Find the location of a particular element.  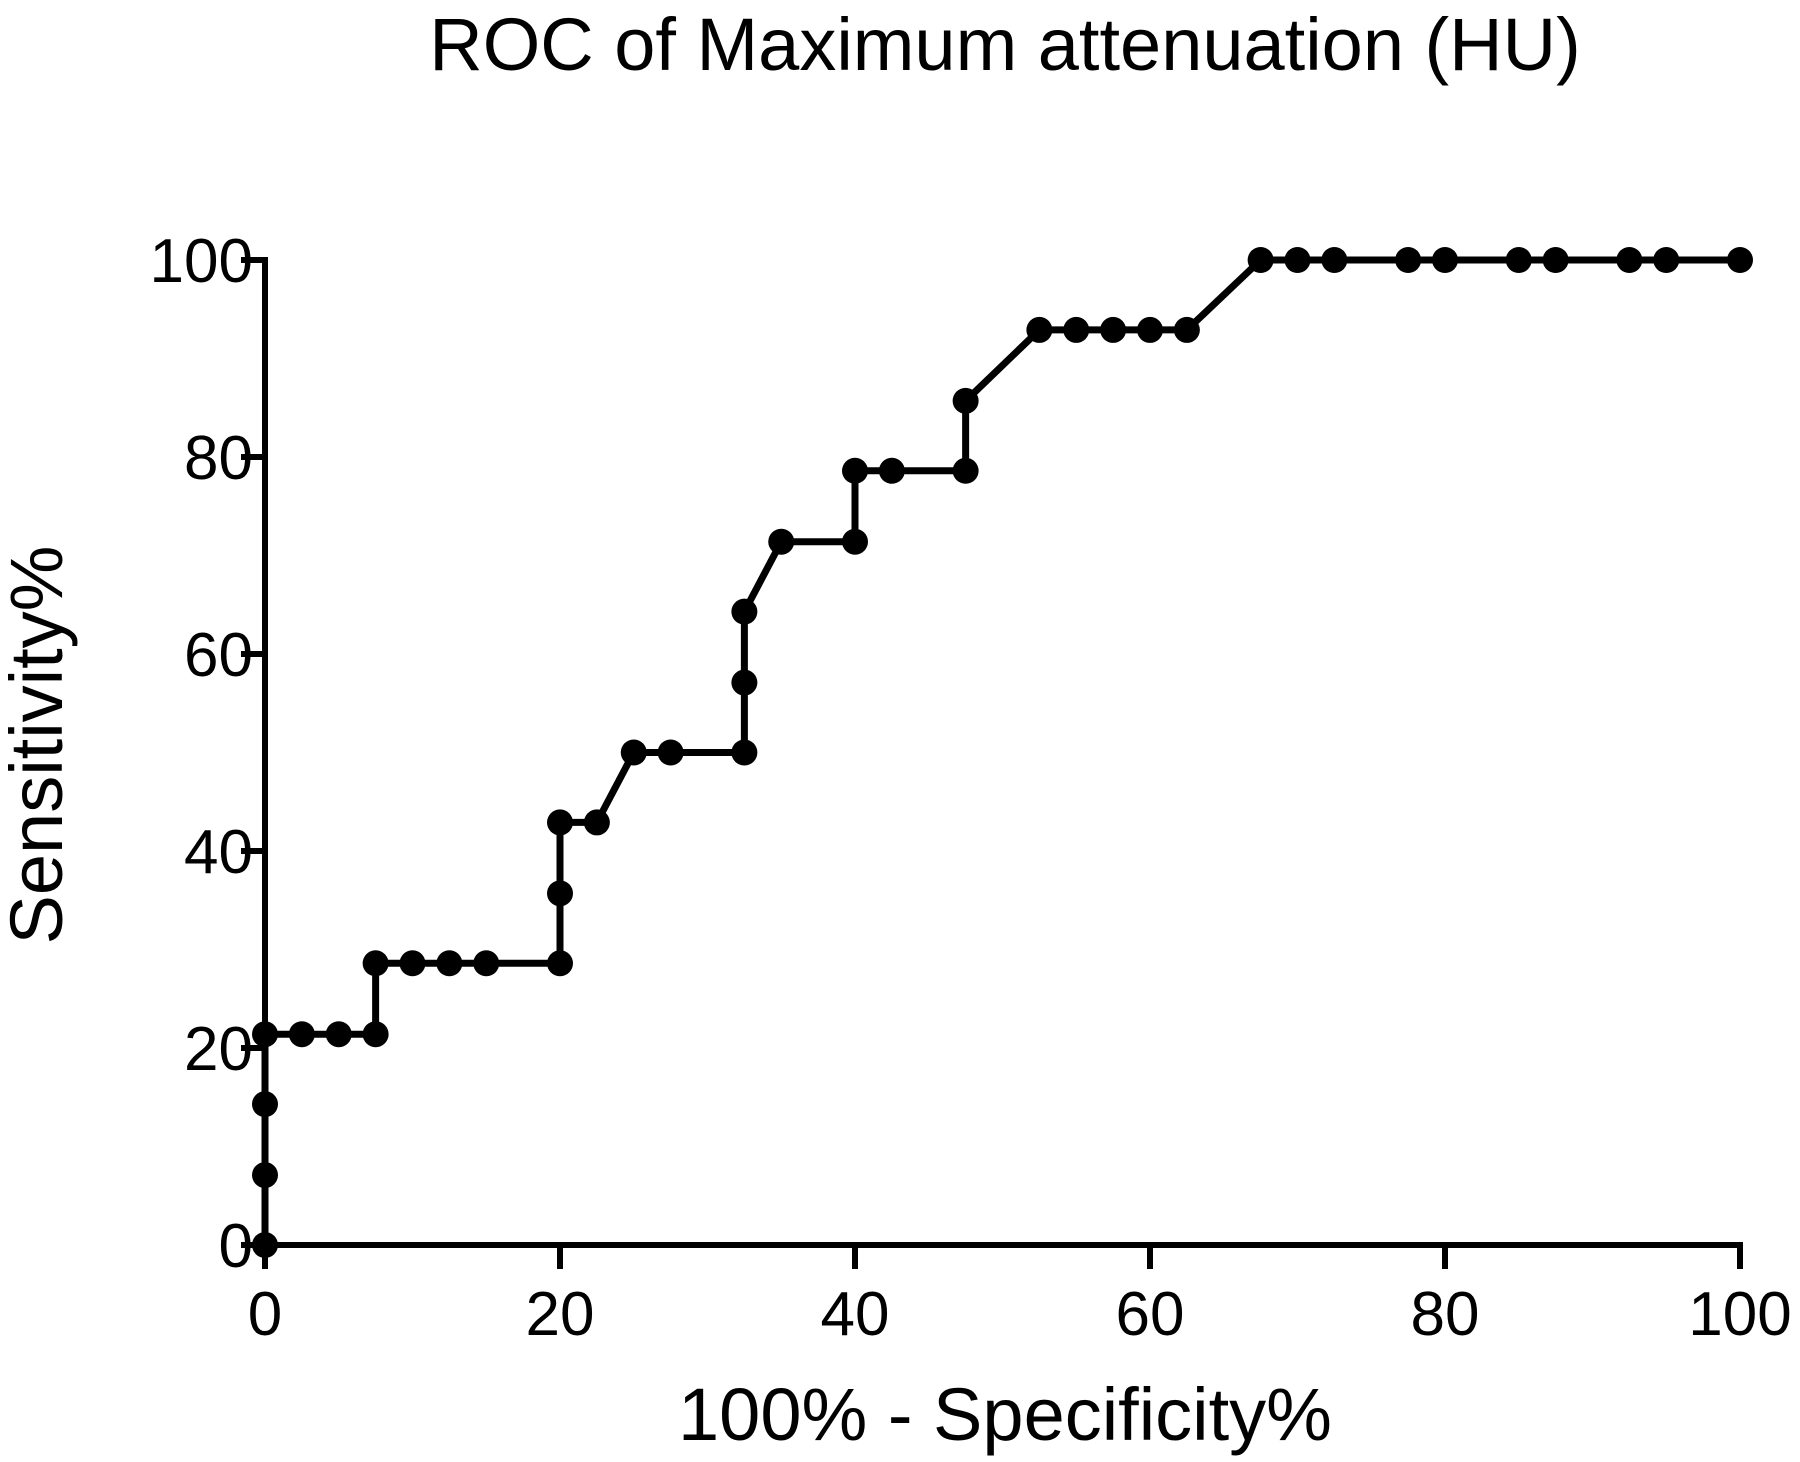

y-axis-label: Sensitivity% is located at coordinates (39, 745).